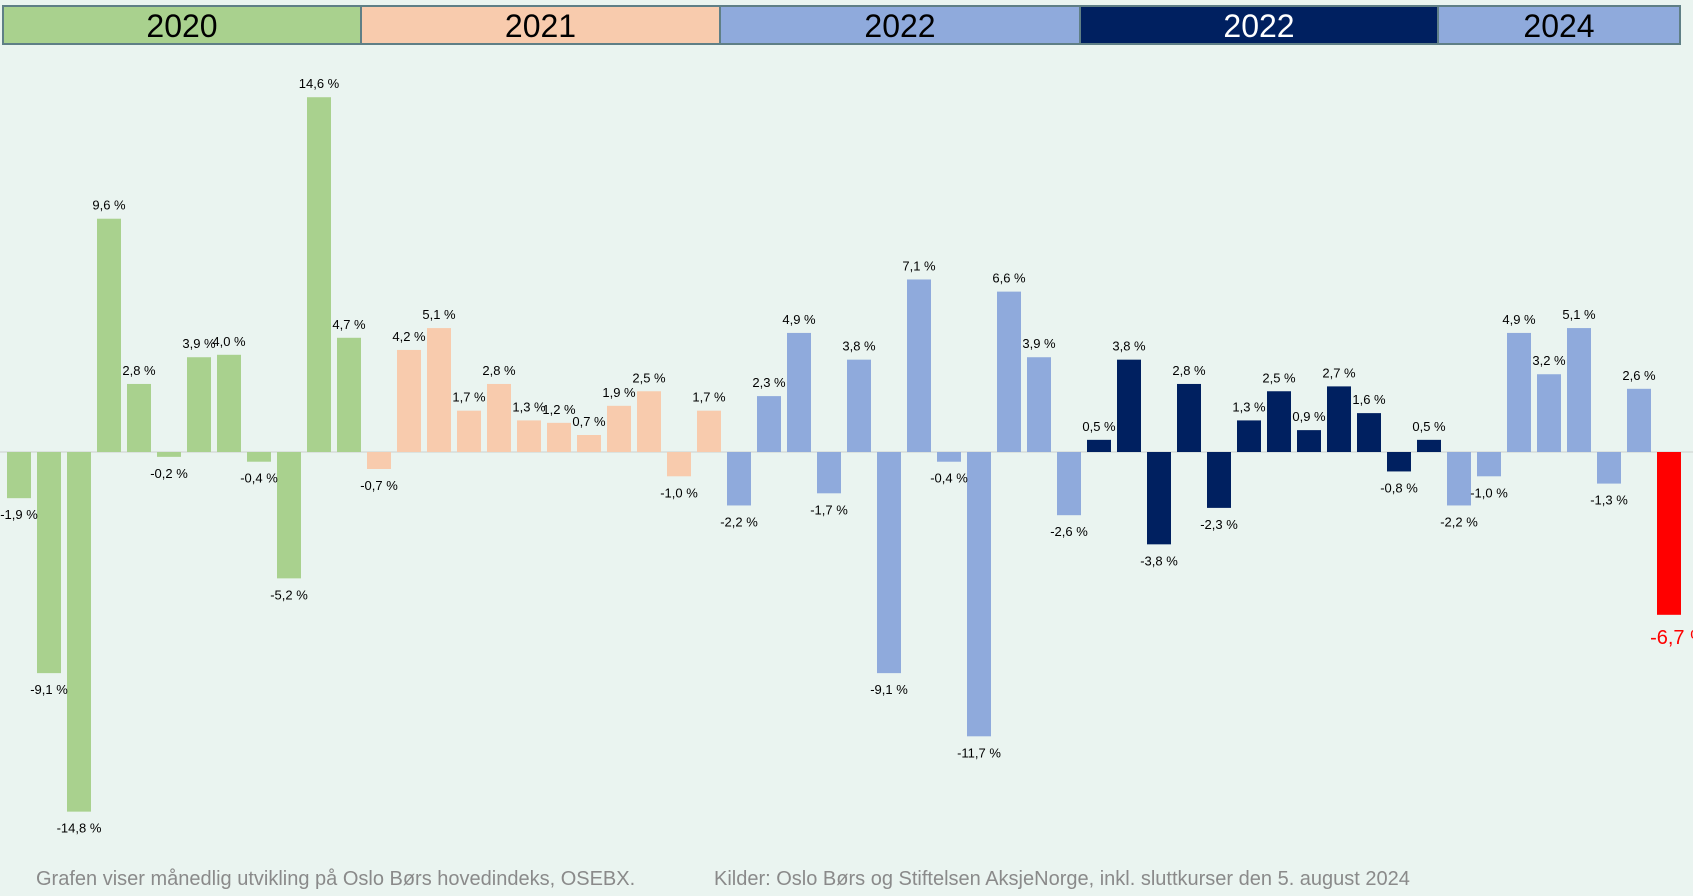 Image resolution: width=1693 pixels, height=896 pixels. What do you see at coordinates (469, 397) in the screenshot?
I see `data-label-15: 1,7 %` at bounding box center [469, 397].